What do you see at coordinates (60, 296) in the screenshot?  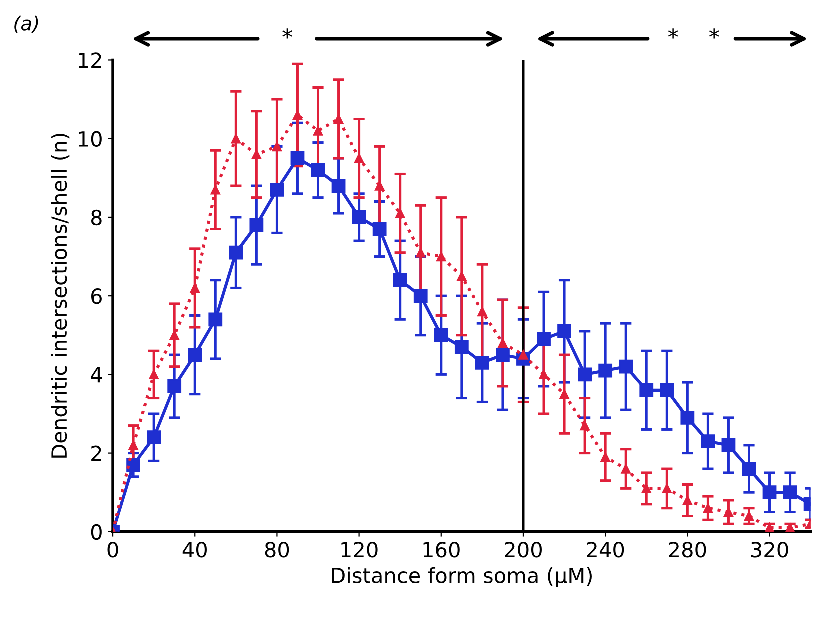 I see `y-axis-title: Dendritic intersections/shell (n)` at bounding box center [60, 296].